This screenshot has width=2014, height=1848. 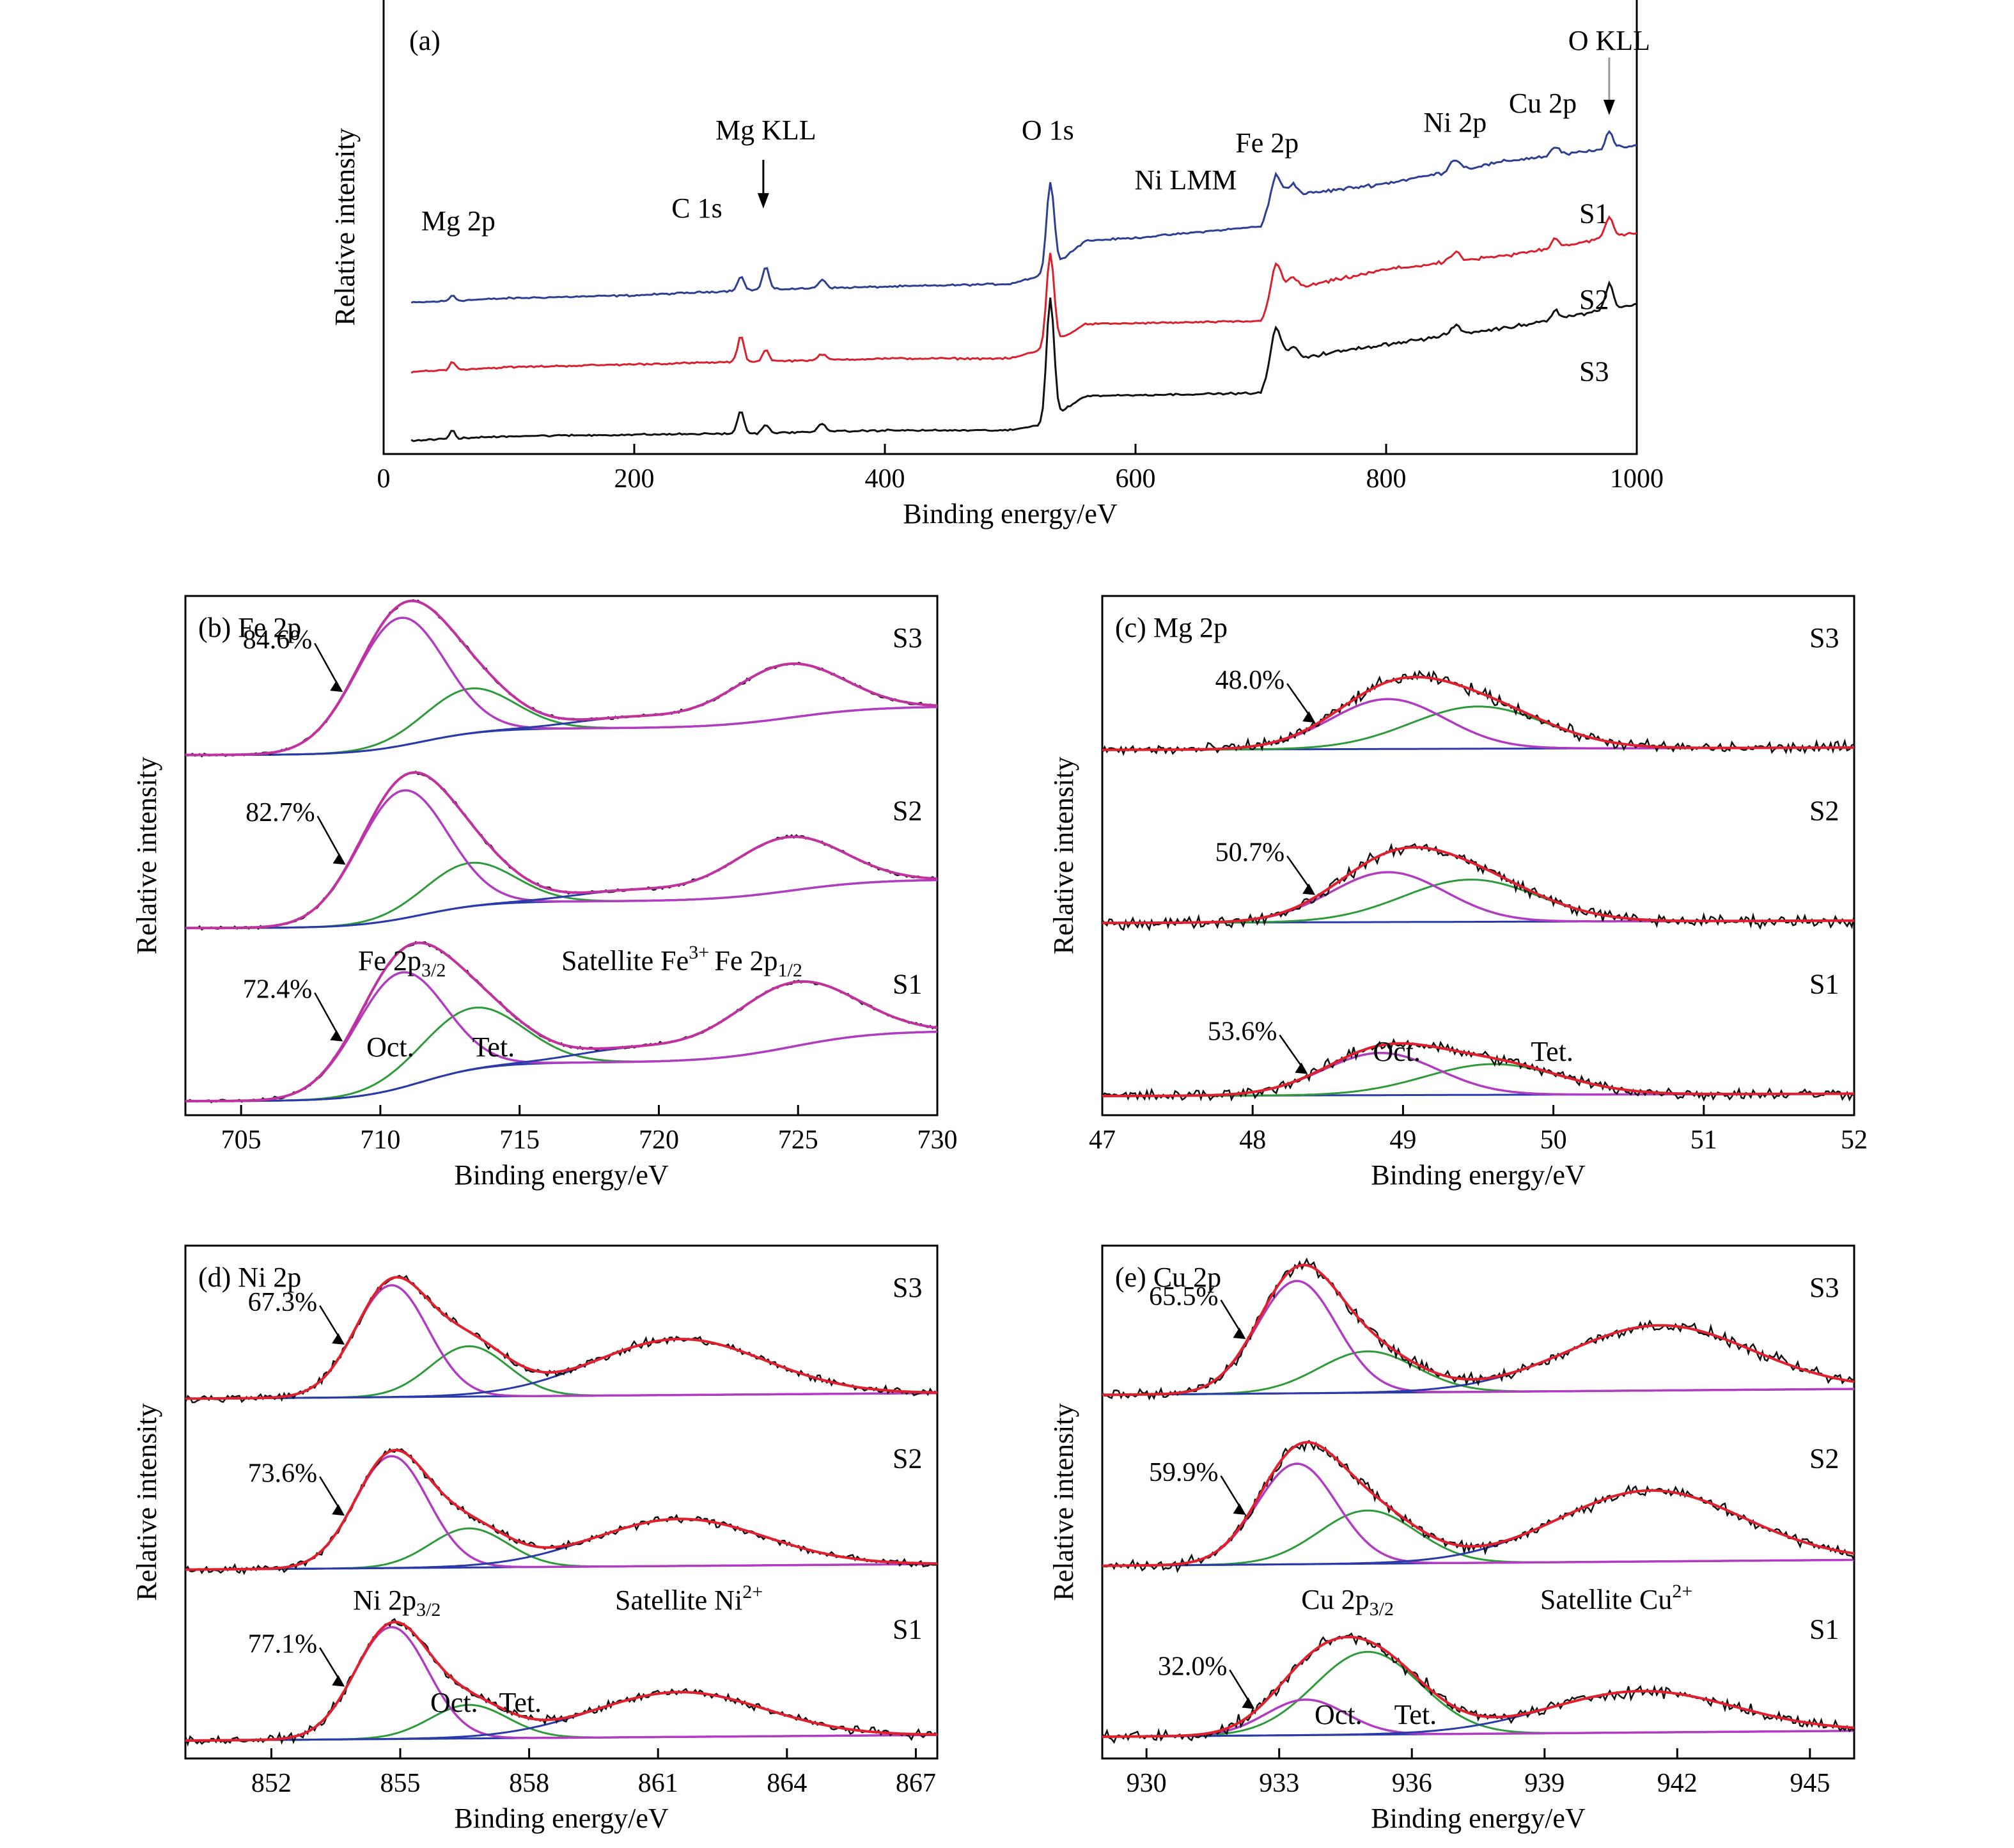 What do you see at coordinates (278, 990) in the screenshot?
I see `percent-label: 72.4%` at bounding box center [278, 990].